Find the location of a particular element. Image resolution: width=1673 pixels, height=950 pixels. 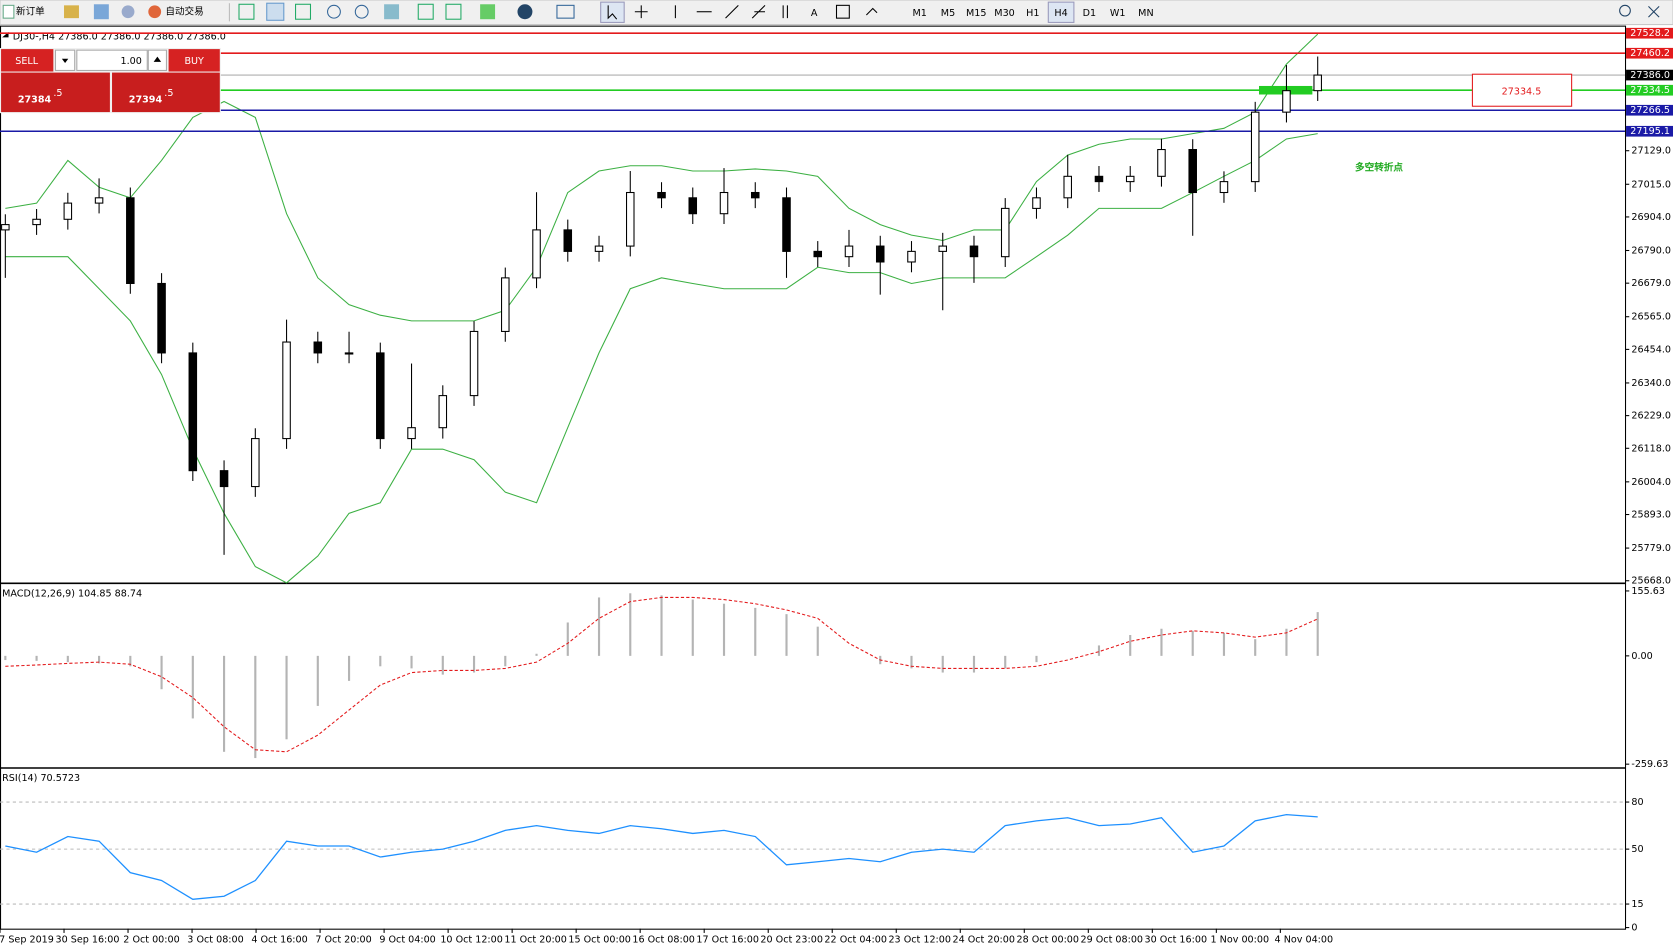

timeframe-button: H1 is located at coordinates (1032, 13).